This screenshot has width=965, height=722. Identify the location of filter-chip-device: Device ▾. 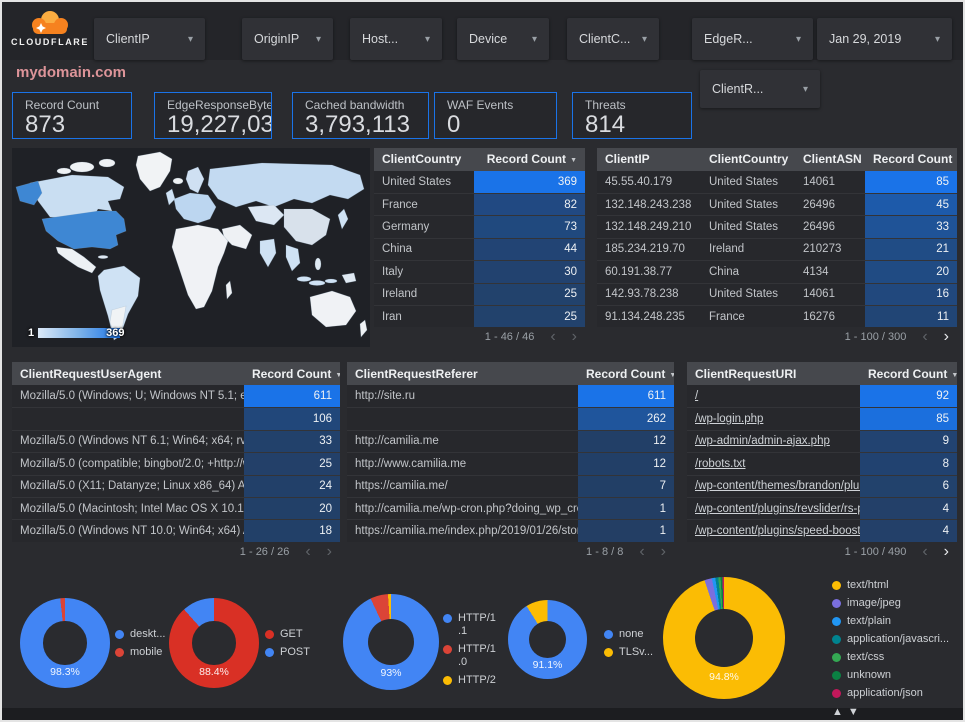
(503, 39).